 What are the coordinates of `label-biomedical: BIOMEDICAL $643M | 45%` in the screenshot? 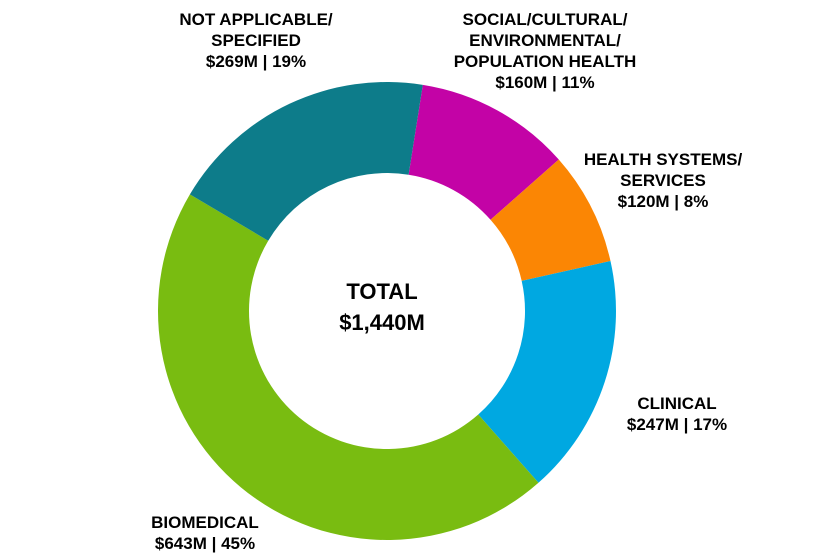 It's located at (205, 533).